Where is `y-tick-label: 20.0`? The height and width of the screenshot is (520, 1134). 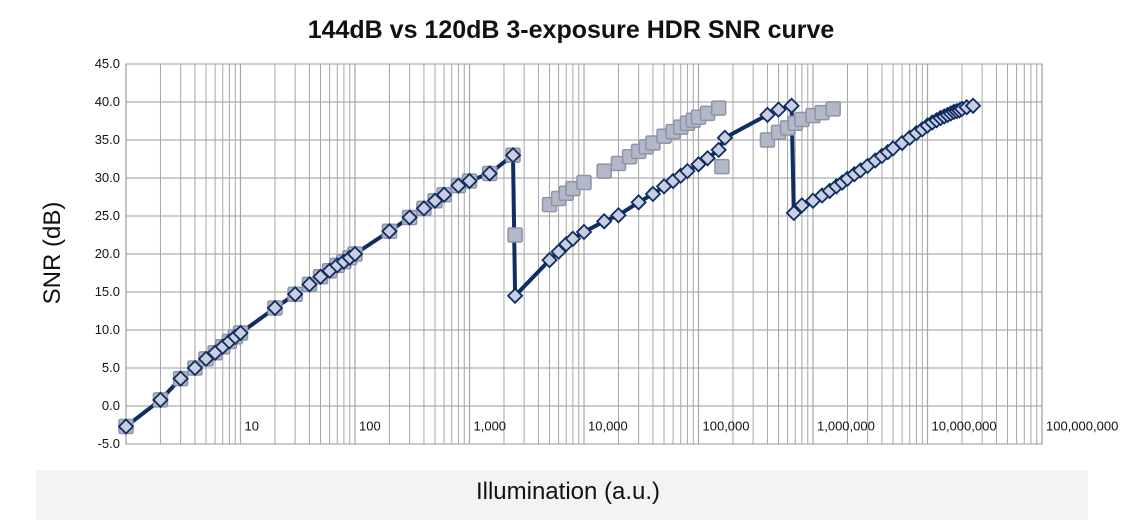 y-tick-label: 20.0 is located at coordinates (107, 253).